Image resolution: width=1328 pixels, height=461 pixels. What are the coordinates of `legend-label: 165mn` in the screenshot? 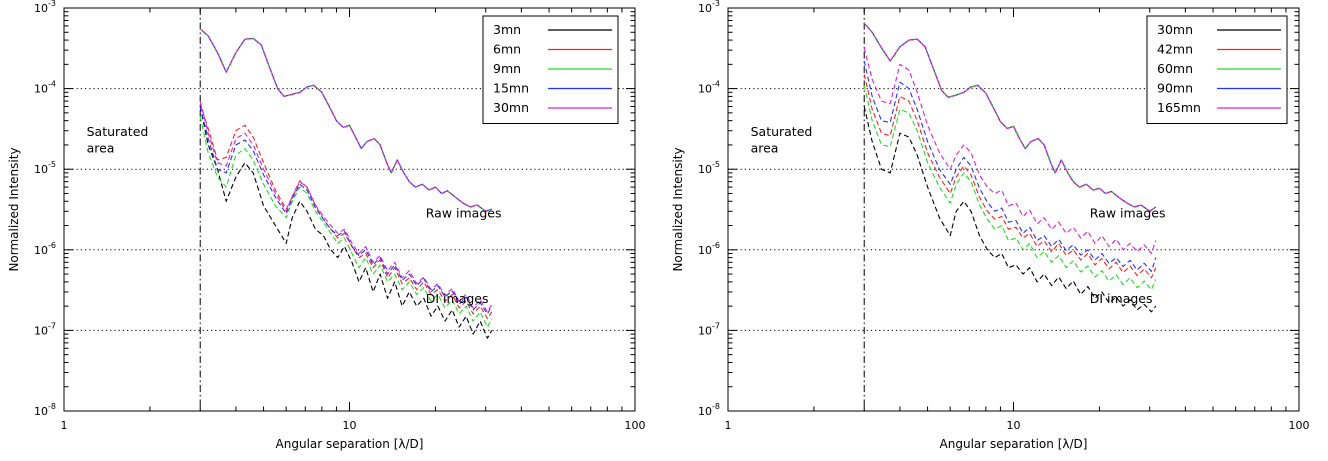 It's located at (1179, 107).